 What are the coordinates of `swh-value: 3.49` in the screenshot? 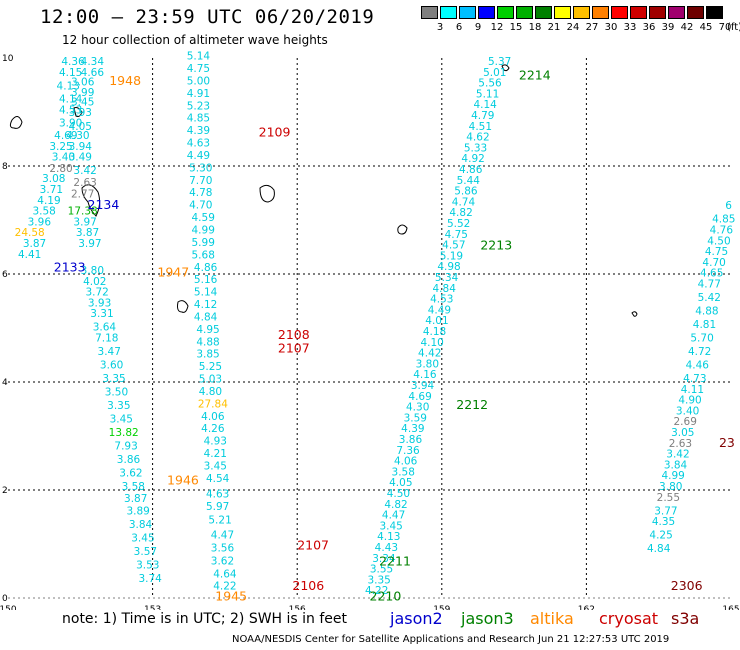 It's located at (80, 158).